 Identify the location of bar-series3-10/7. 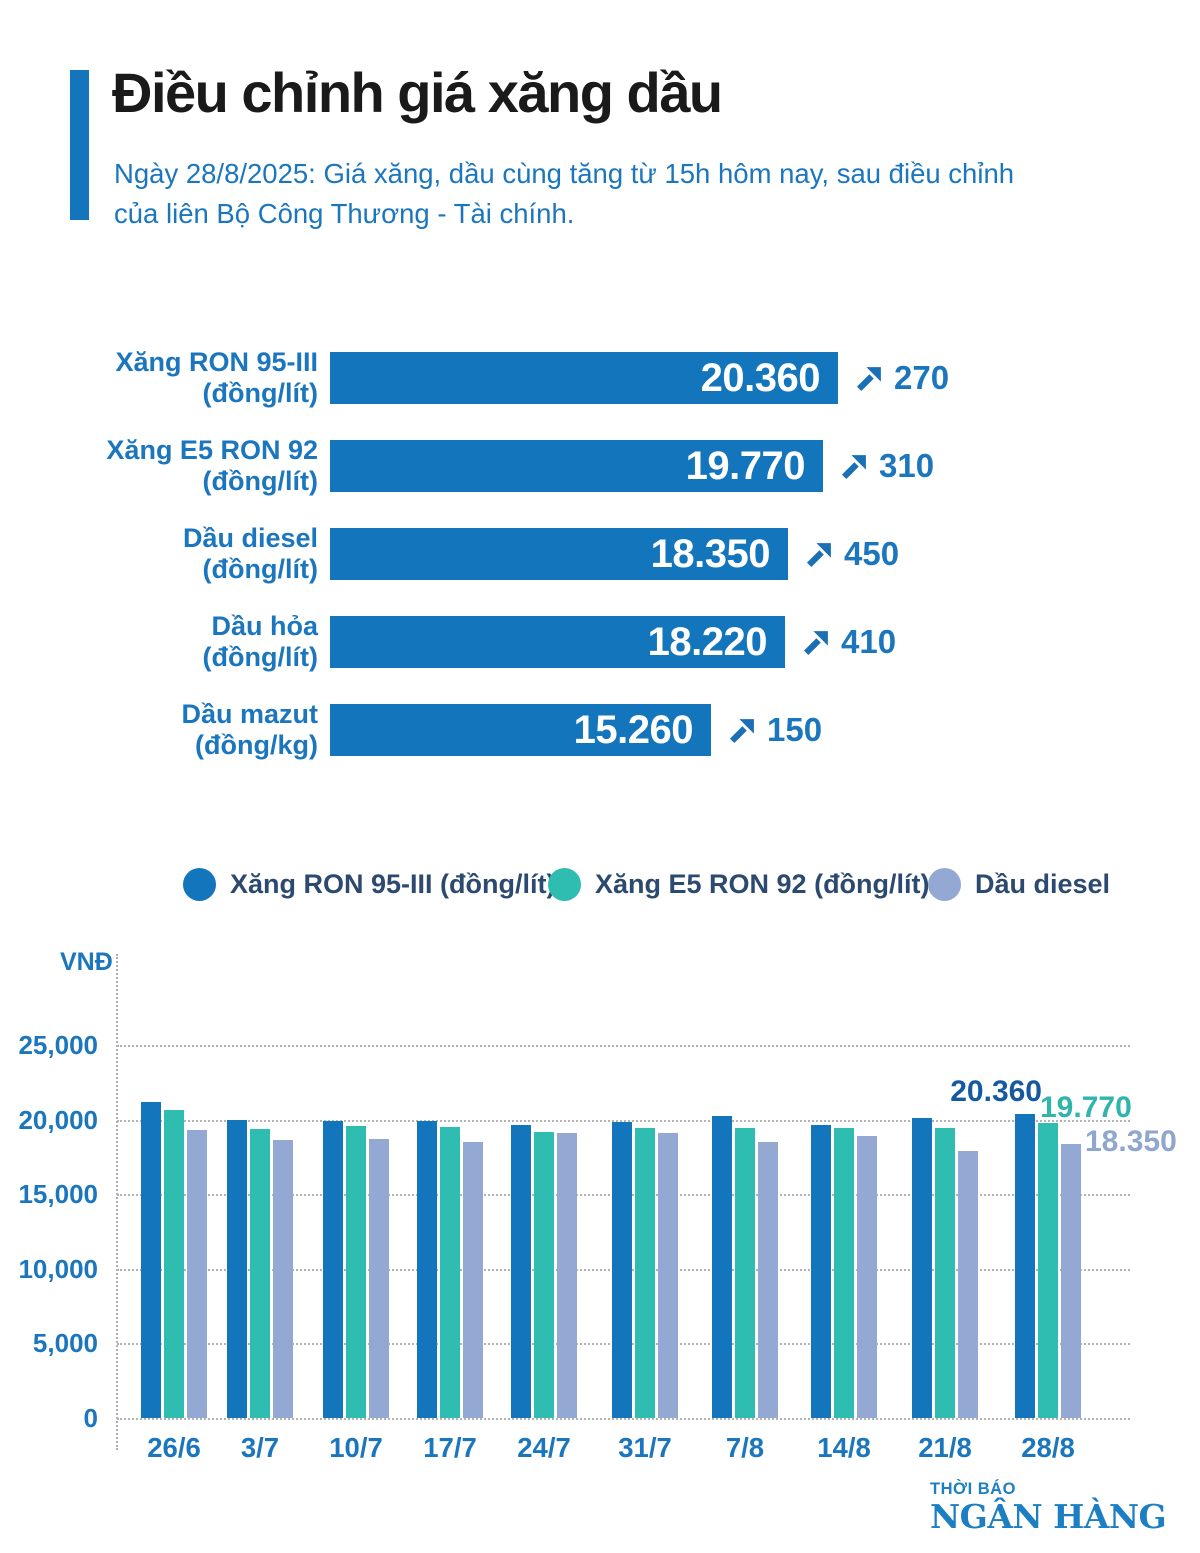
(379, 1278).